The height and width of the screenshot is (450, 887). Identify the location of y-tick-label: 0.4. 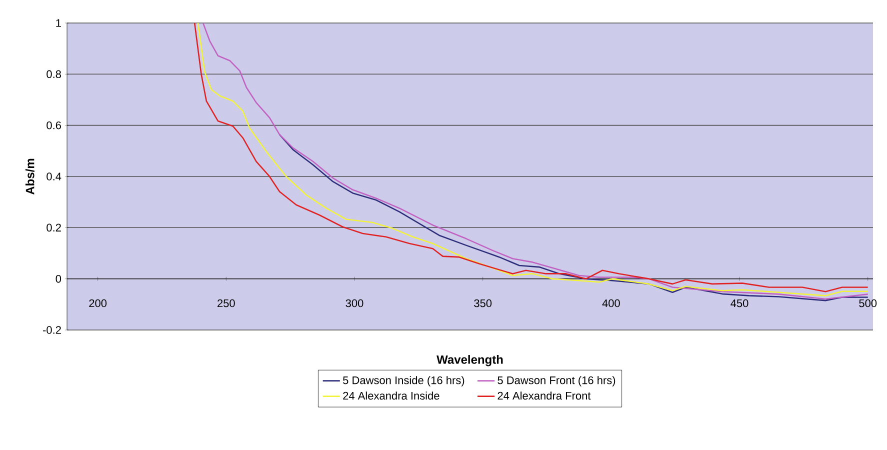
(54, 176).